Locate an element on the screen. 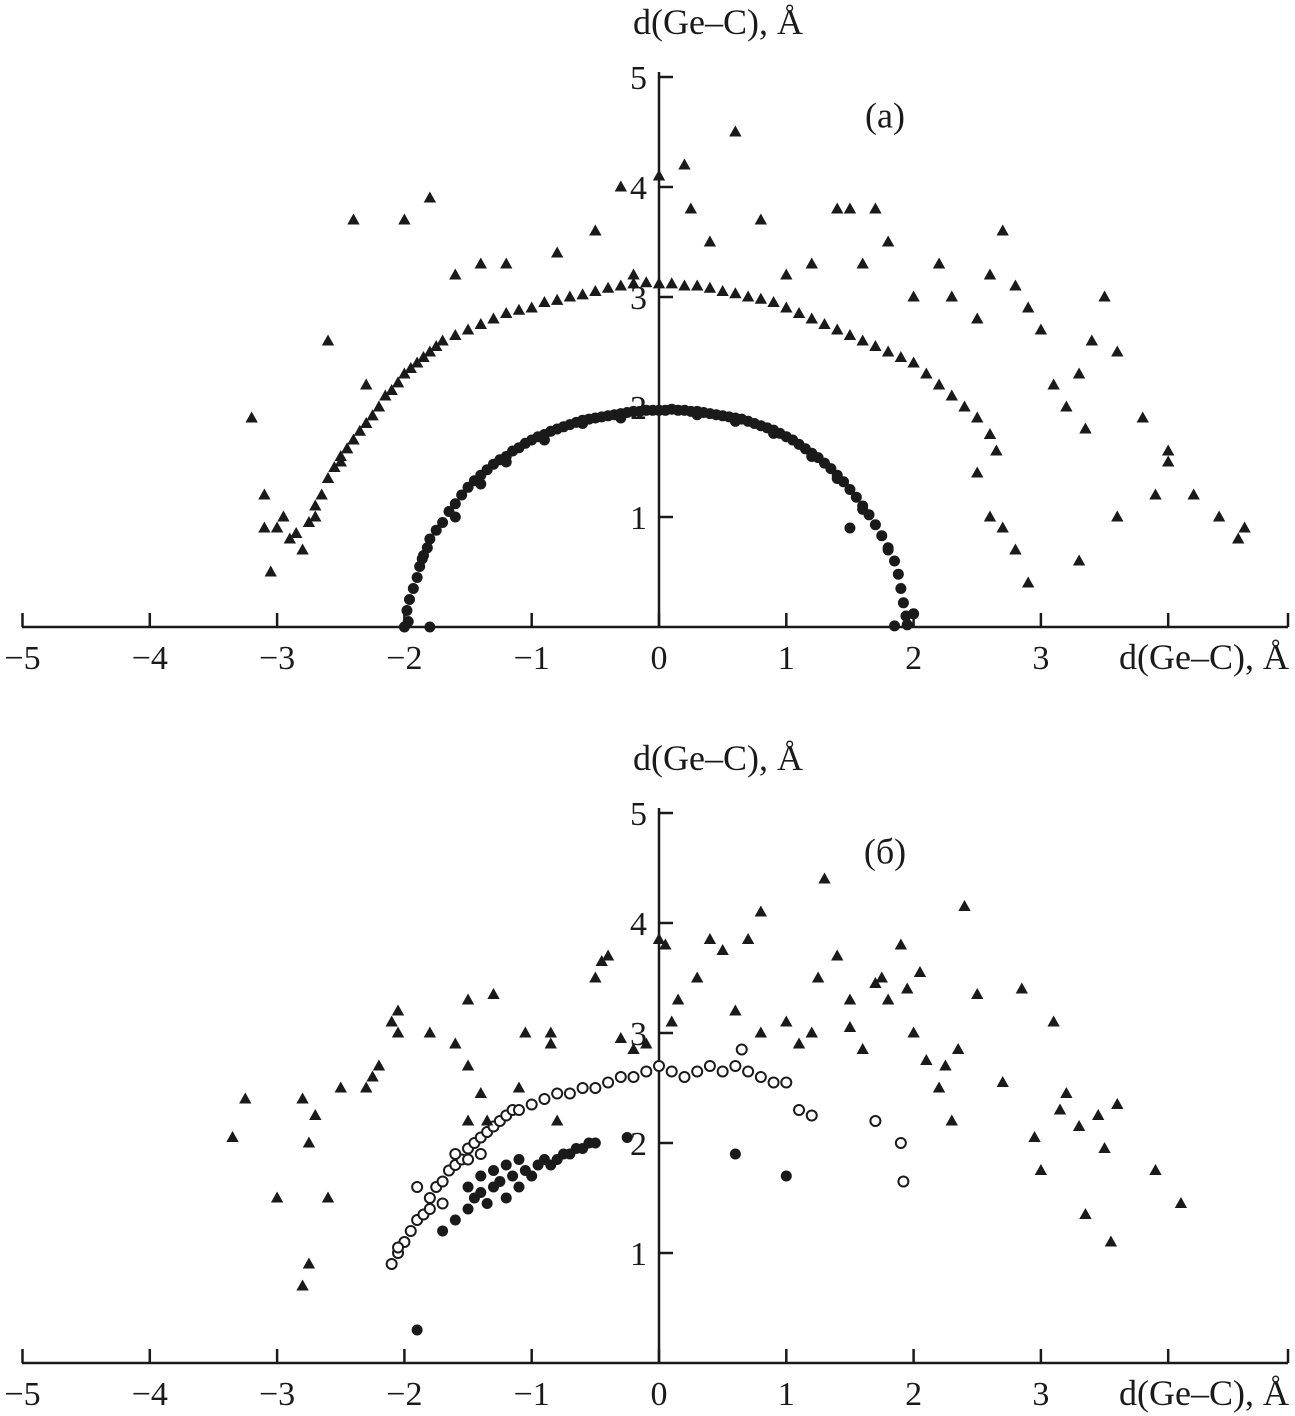 This screenshot has height=1416, width=1295. y-tick-label: 5 is located at coordinates (638, 78).